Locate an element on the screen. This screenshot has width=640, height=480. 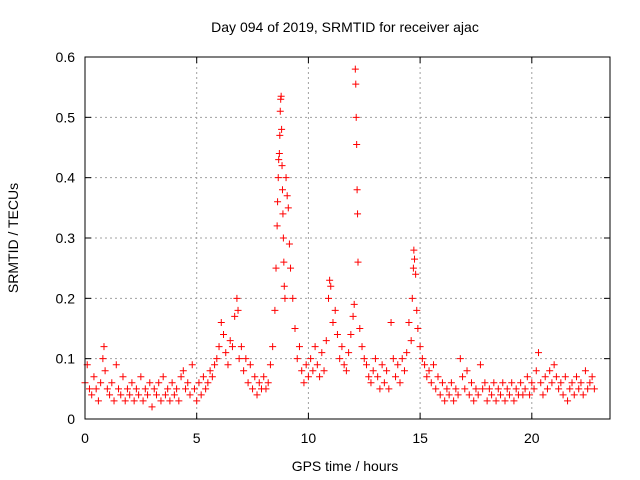
x-tick-label: 5 is located at coordinates (197, 438).